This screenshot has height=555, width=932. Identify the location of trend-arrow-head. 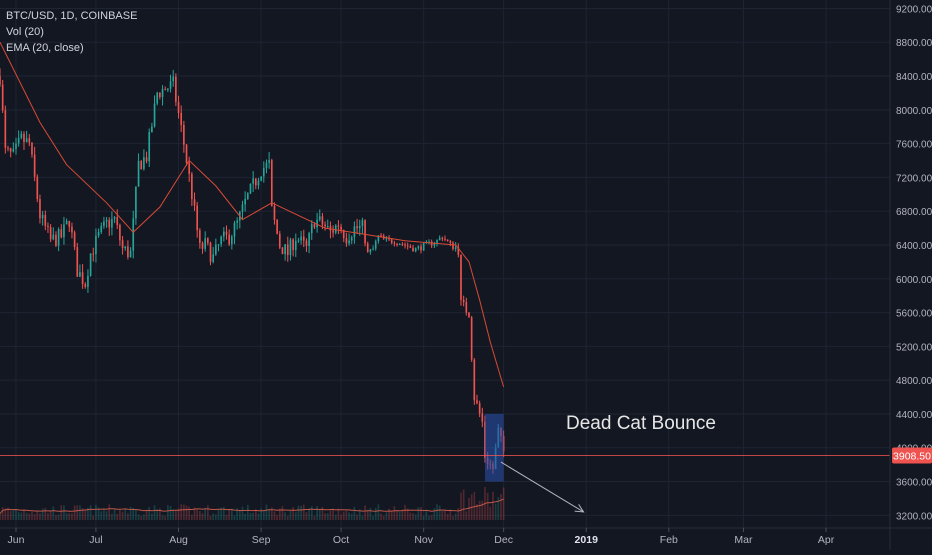
(579, 508).